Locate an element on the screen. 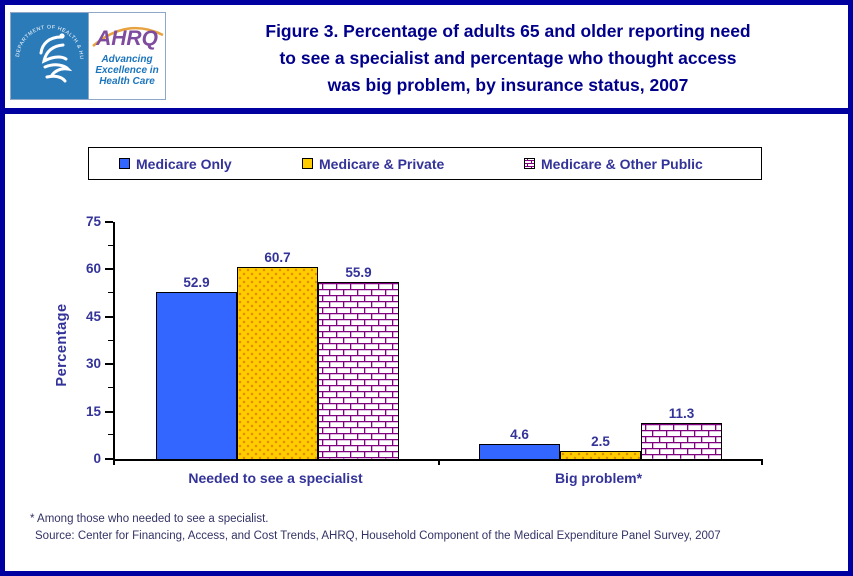 Image resolution: width=853 pixels, height=576 pixels. ahrq-logo: AHRQ Advancing Excellence in Health Care is located at coordinates (126, 56).